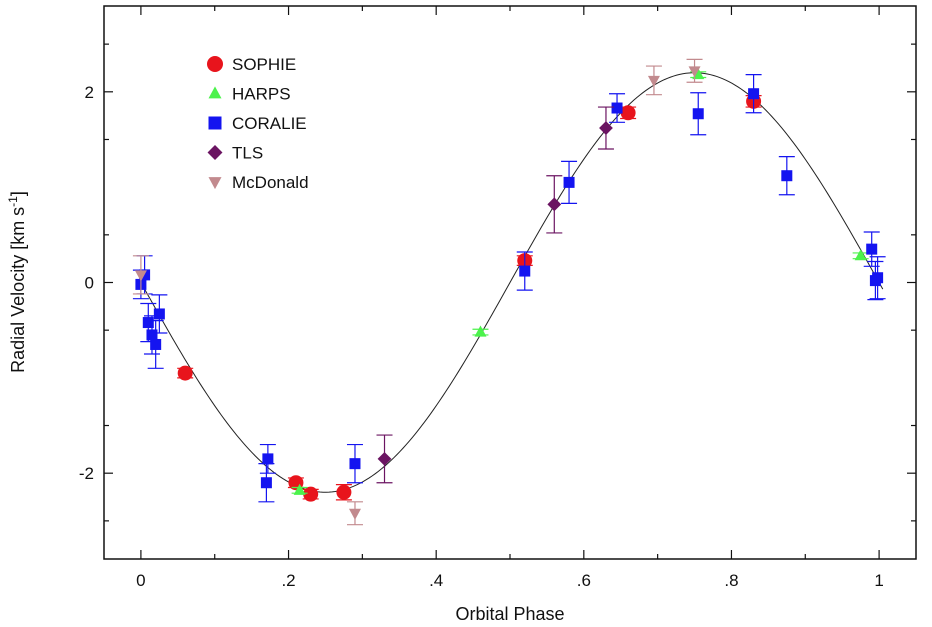 Image resolution: width=932 pixels, height=627 pixels. I want to click on y-tick-label: 0, so click(89, 283).